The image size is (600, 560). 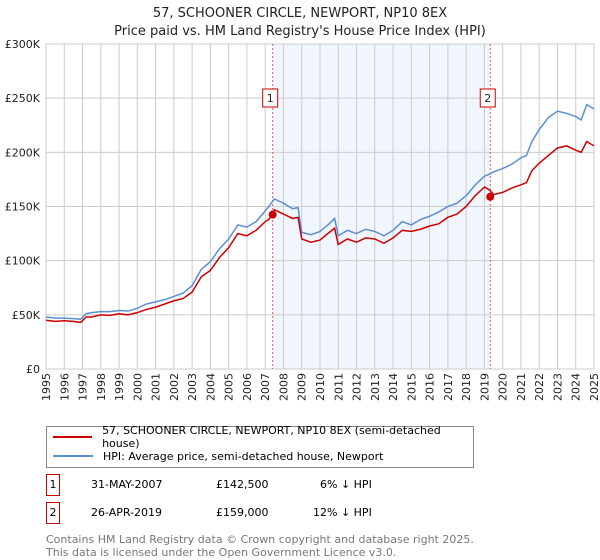 I want to click on x-tick-label: 2011, so click(x=338, y=387).